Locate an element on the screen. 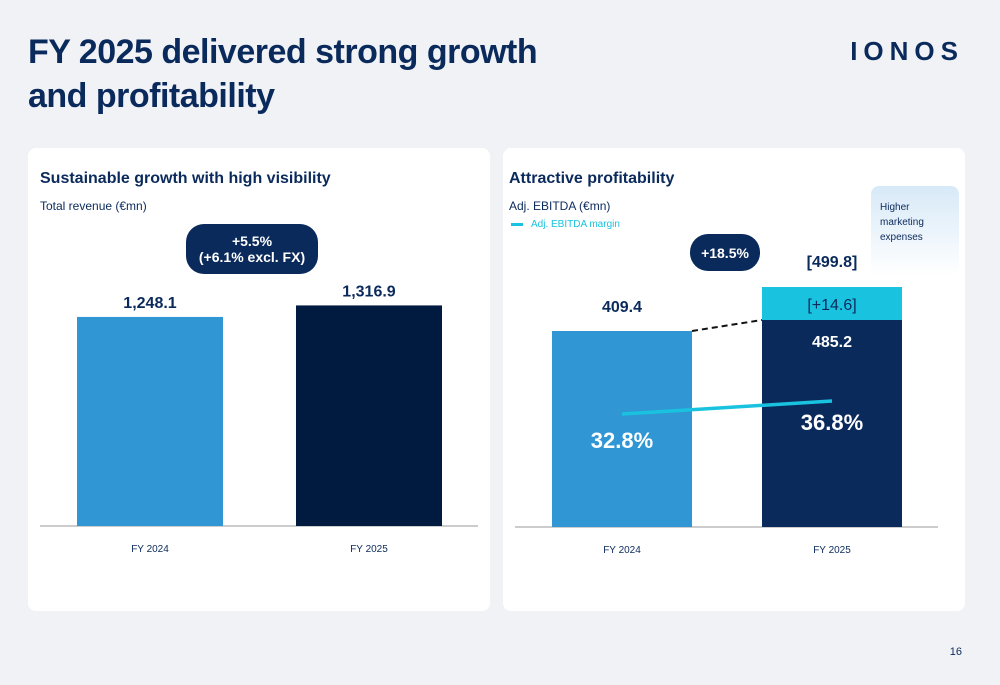  data-label: 485.2 is located at coordinates (832, 342).